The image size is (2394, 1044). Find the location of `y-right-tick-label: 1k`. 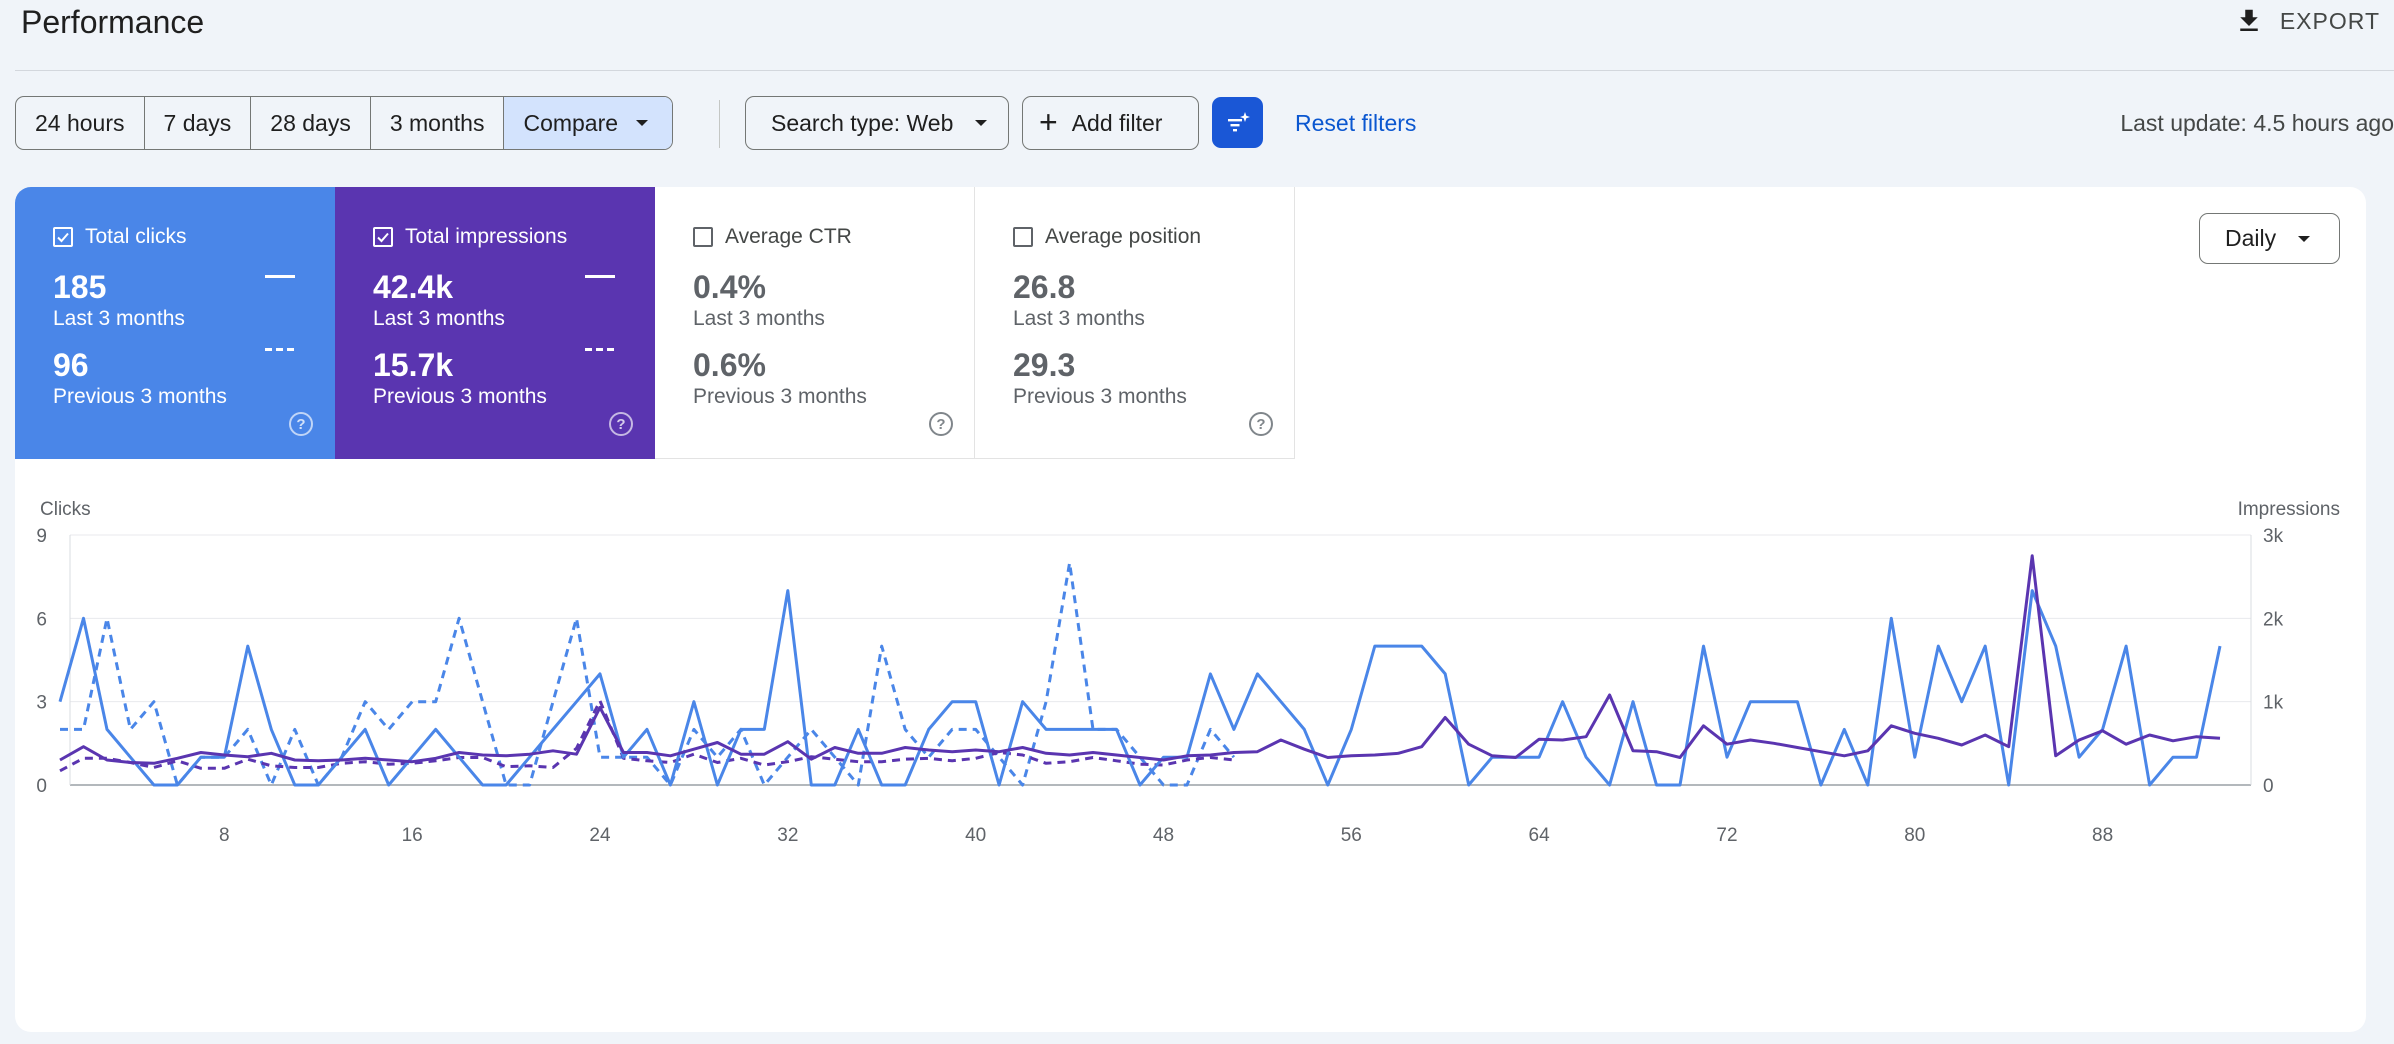

y-right-tick-label: 1k is located at coordinates (2273, 703).